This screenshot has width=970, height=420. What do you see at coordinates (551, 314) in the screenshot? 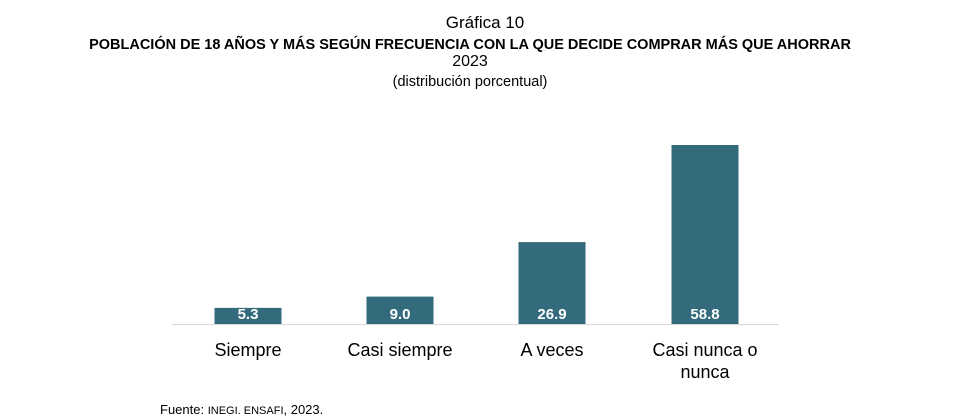
I see `data-label: 26.9` at bounding box center [551, 314].